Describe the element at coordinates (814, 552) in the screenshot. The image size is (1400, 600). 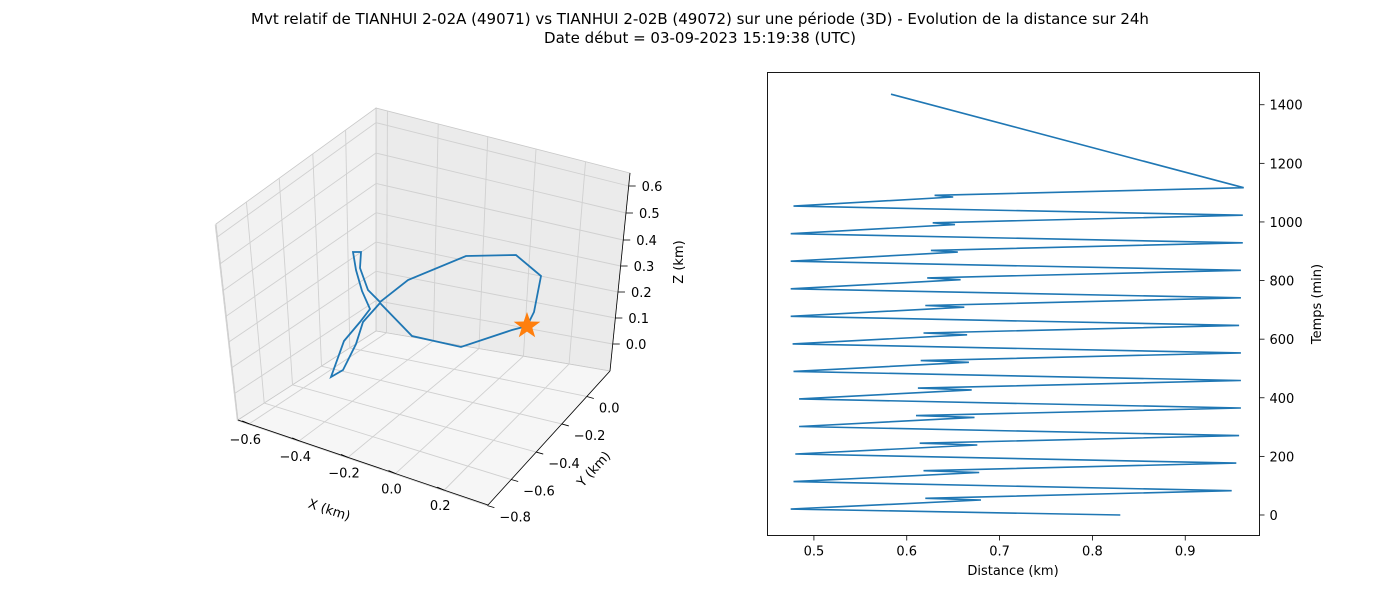
I see `x-tick-label-2d: 0.5` at that location.